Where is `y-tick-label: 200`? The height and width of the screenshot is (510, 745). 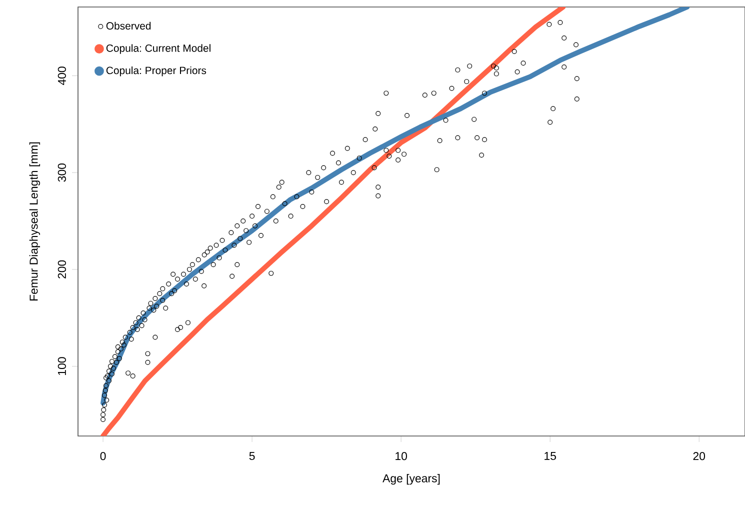 y-tick-label: 200 is located at coordinates (62, 269).